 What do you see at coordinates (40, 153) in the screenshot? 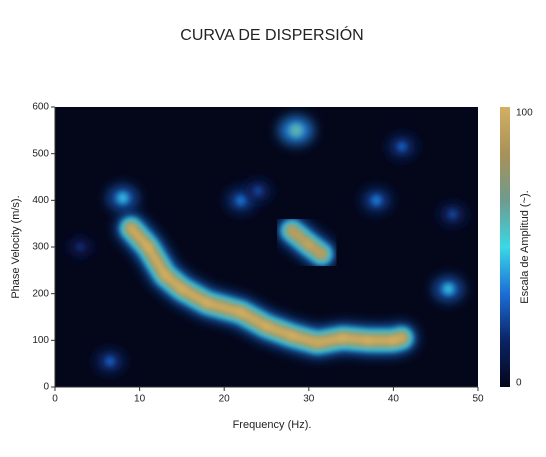
I see `y-tick-label: 500` at bounding box center [40, 153].